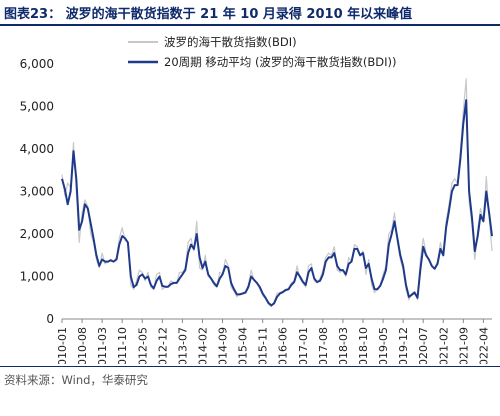  What do you see at coordinates (463, 345) in the screenshot?
I see `x-tick-label: 2021-09` at bounding box center [463, 345].